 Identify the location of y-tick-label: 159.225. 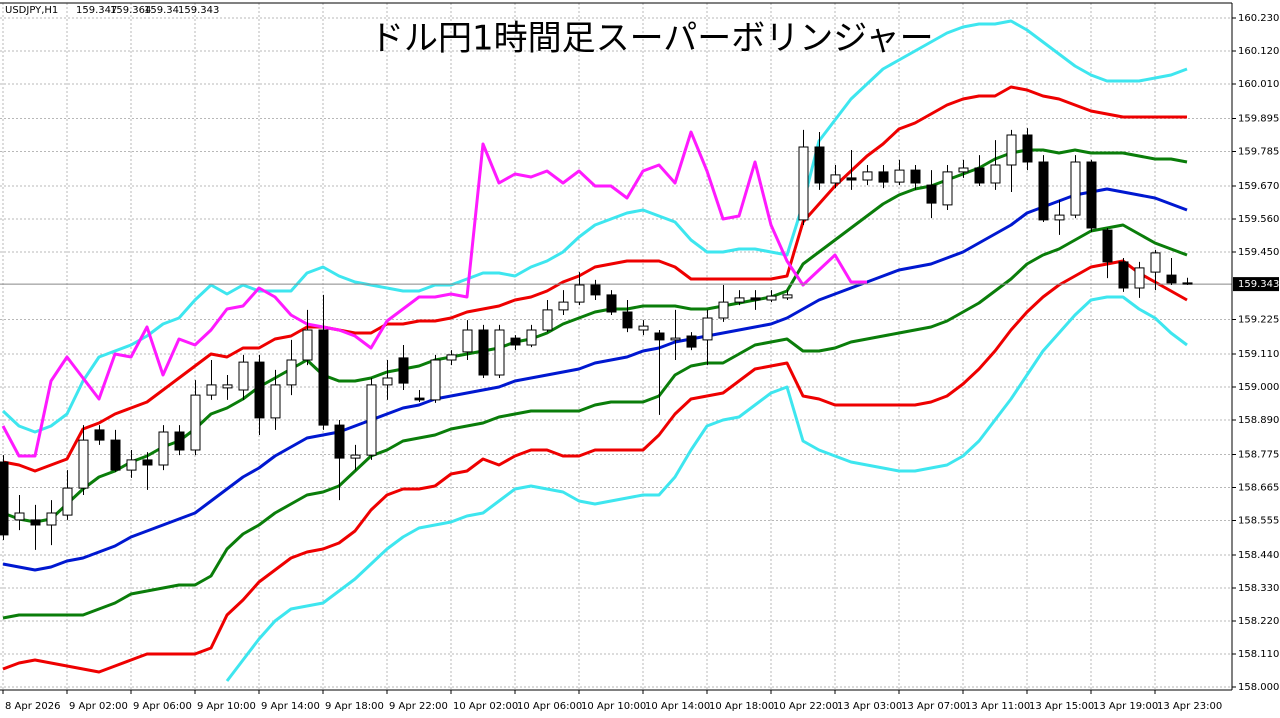
(1258, 320).